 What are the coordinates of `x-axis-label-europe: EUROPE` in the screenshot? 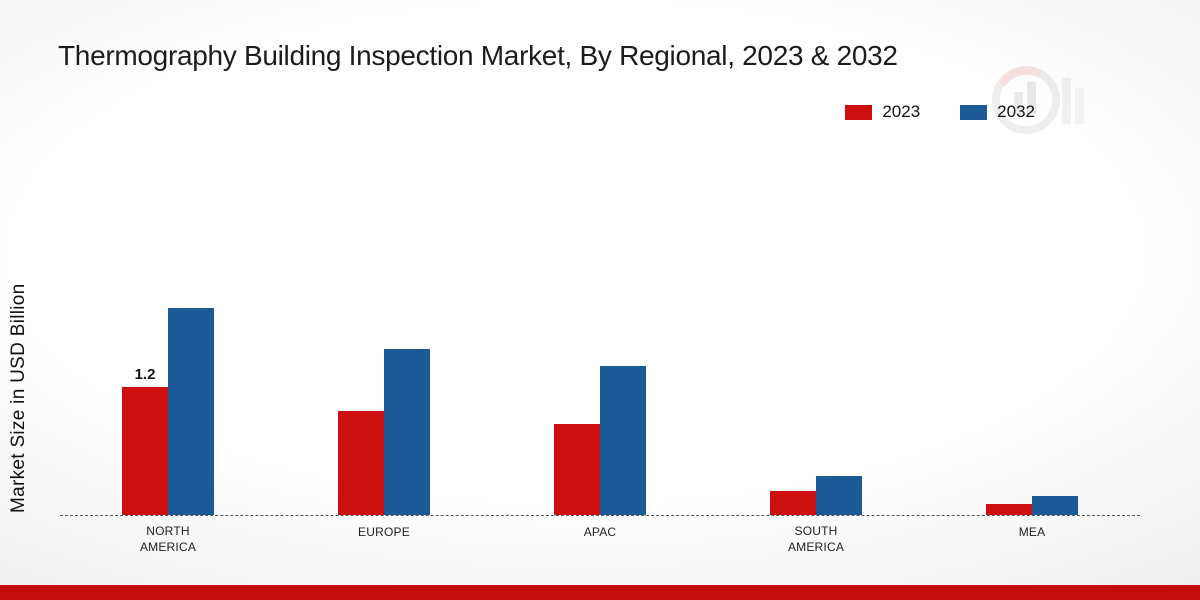 It's located at (384, 539).